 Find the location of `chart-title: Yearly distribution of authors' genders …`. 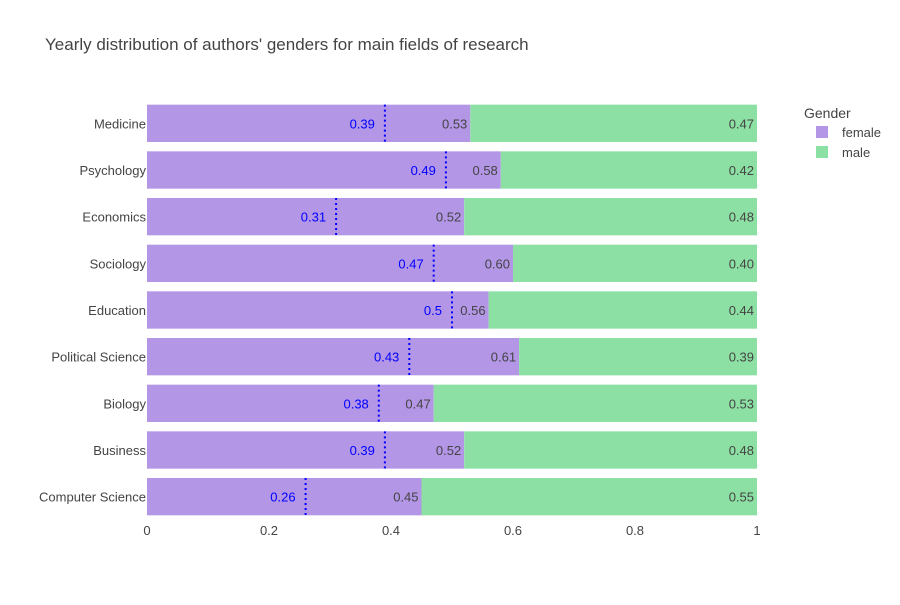

chart-title: Yearly distribution of authors' genders … is located at coordinates (287, 44).